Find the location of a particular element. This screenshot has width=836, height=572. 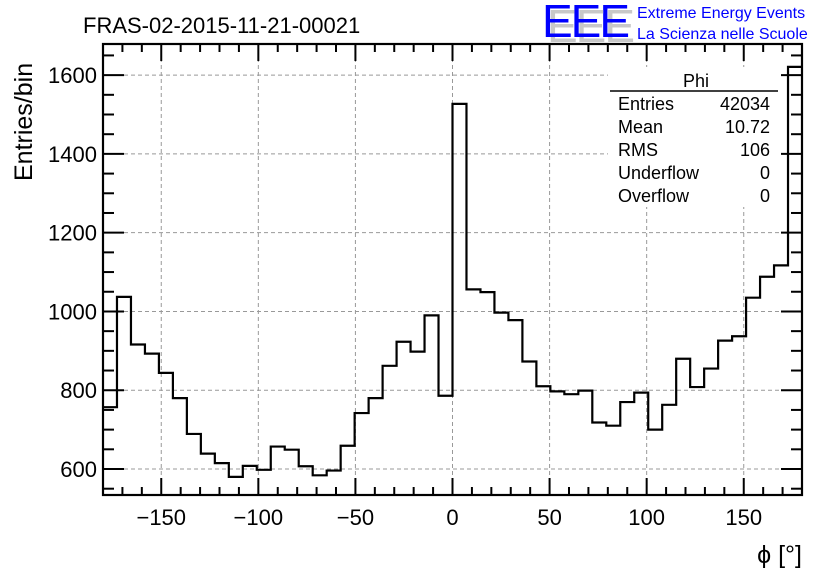

y-axis-title: Entries/bin is located at coordinates (24, 122).